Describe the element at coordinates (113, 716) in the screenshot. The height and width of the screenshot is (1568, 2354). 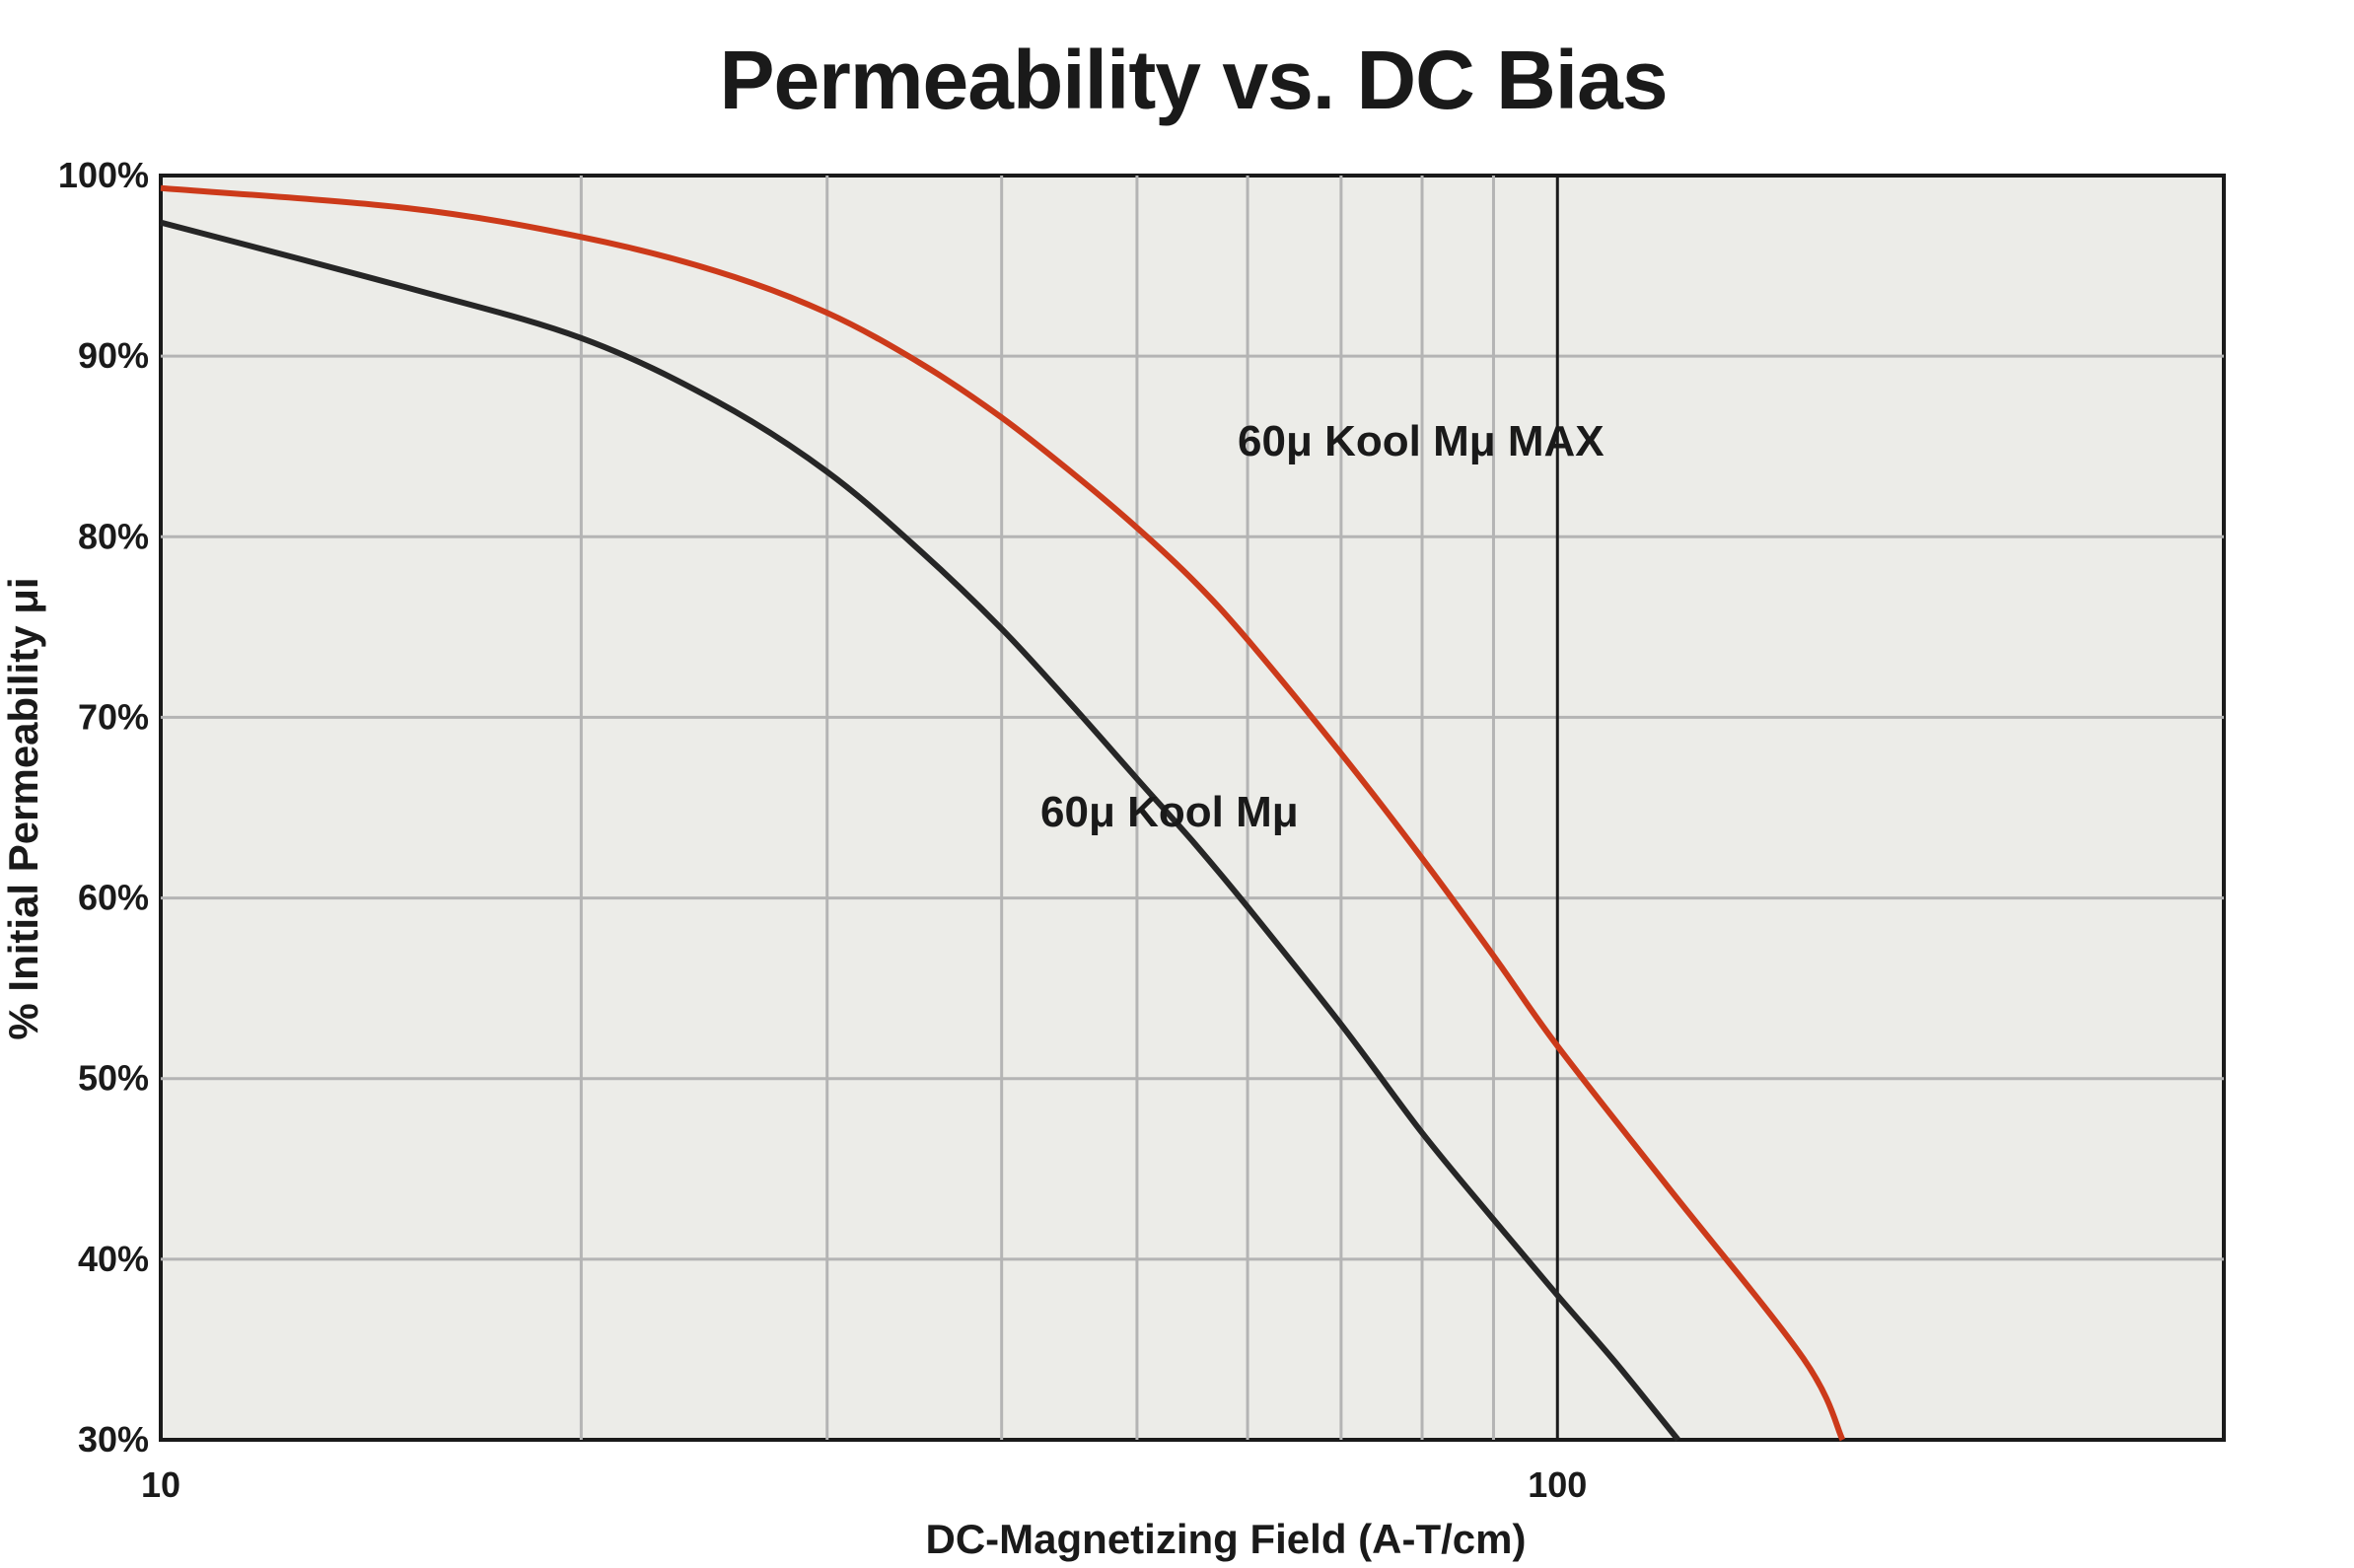
I see `y-tick-label: 70%` at that location.